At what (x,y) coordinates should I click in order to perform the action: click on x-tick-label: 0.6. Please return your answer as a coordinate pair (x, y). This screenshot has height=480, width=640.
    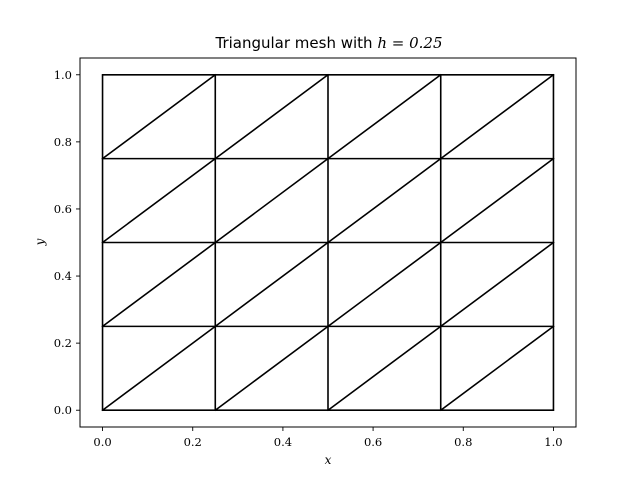
    Looking at the image, I should click on (373, 442).